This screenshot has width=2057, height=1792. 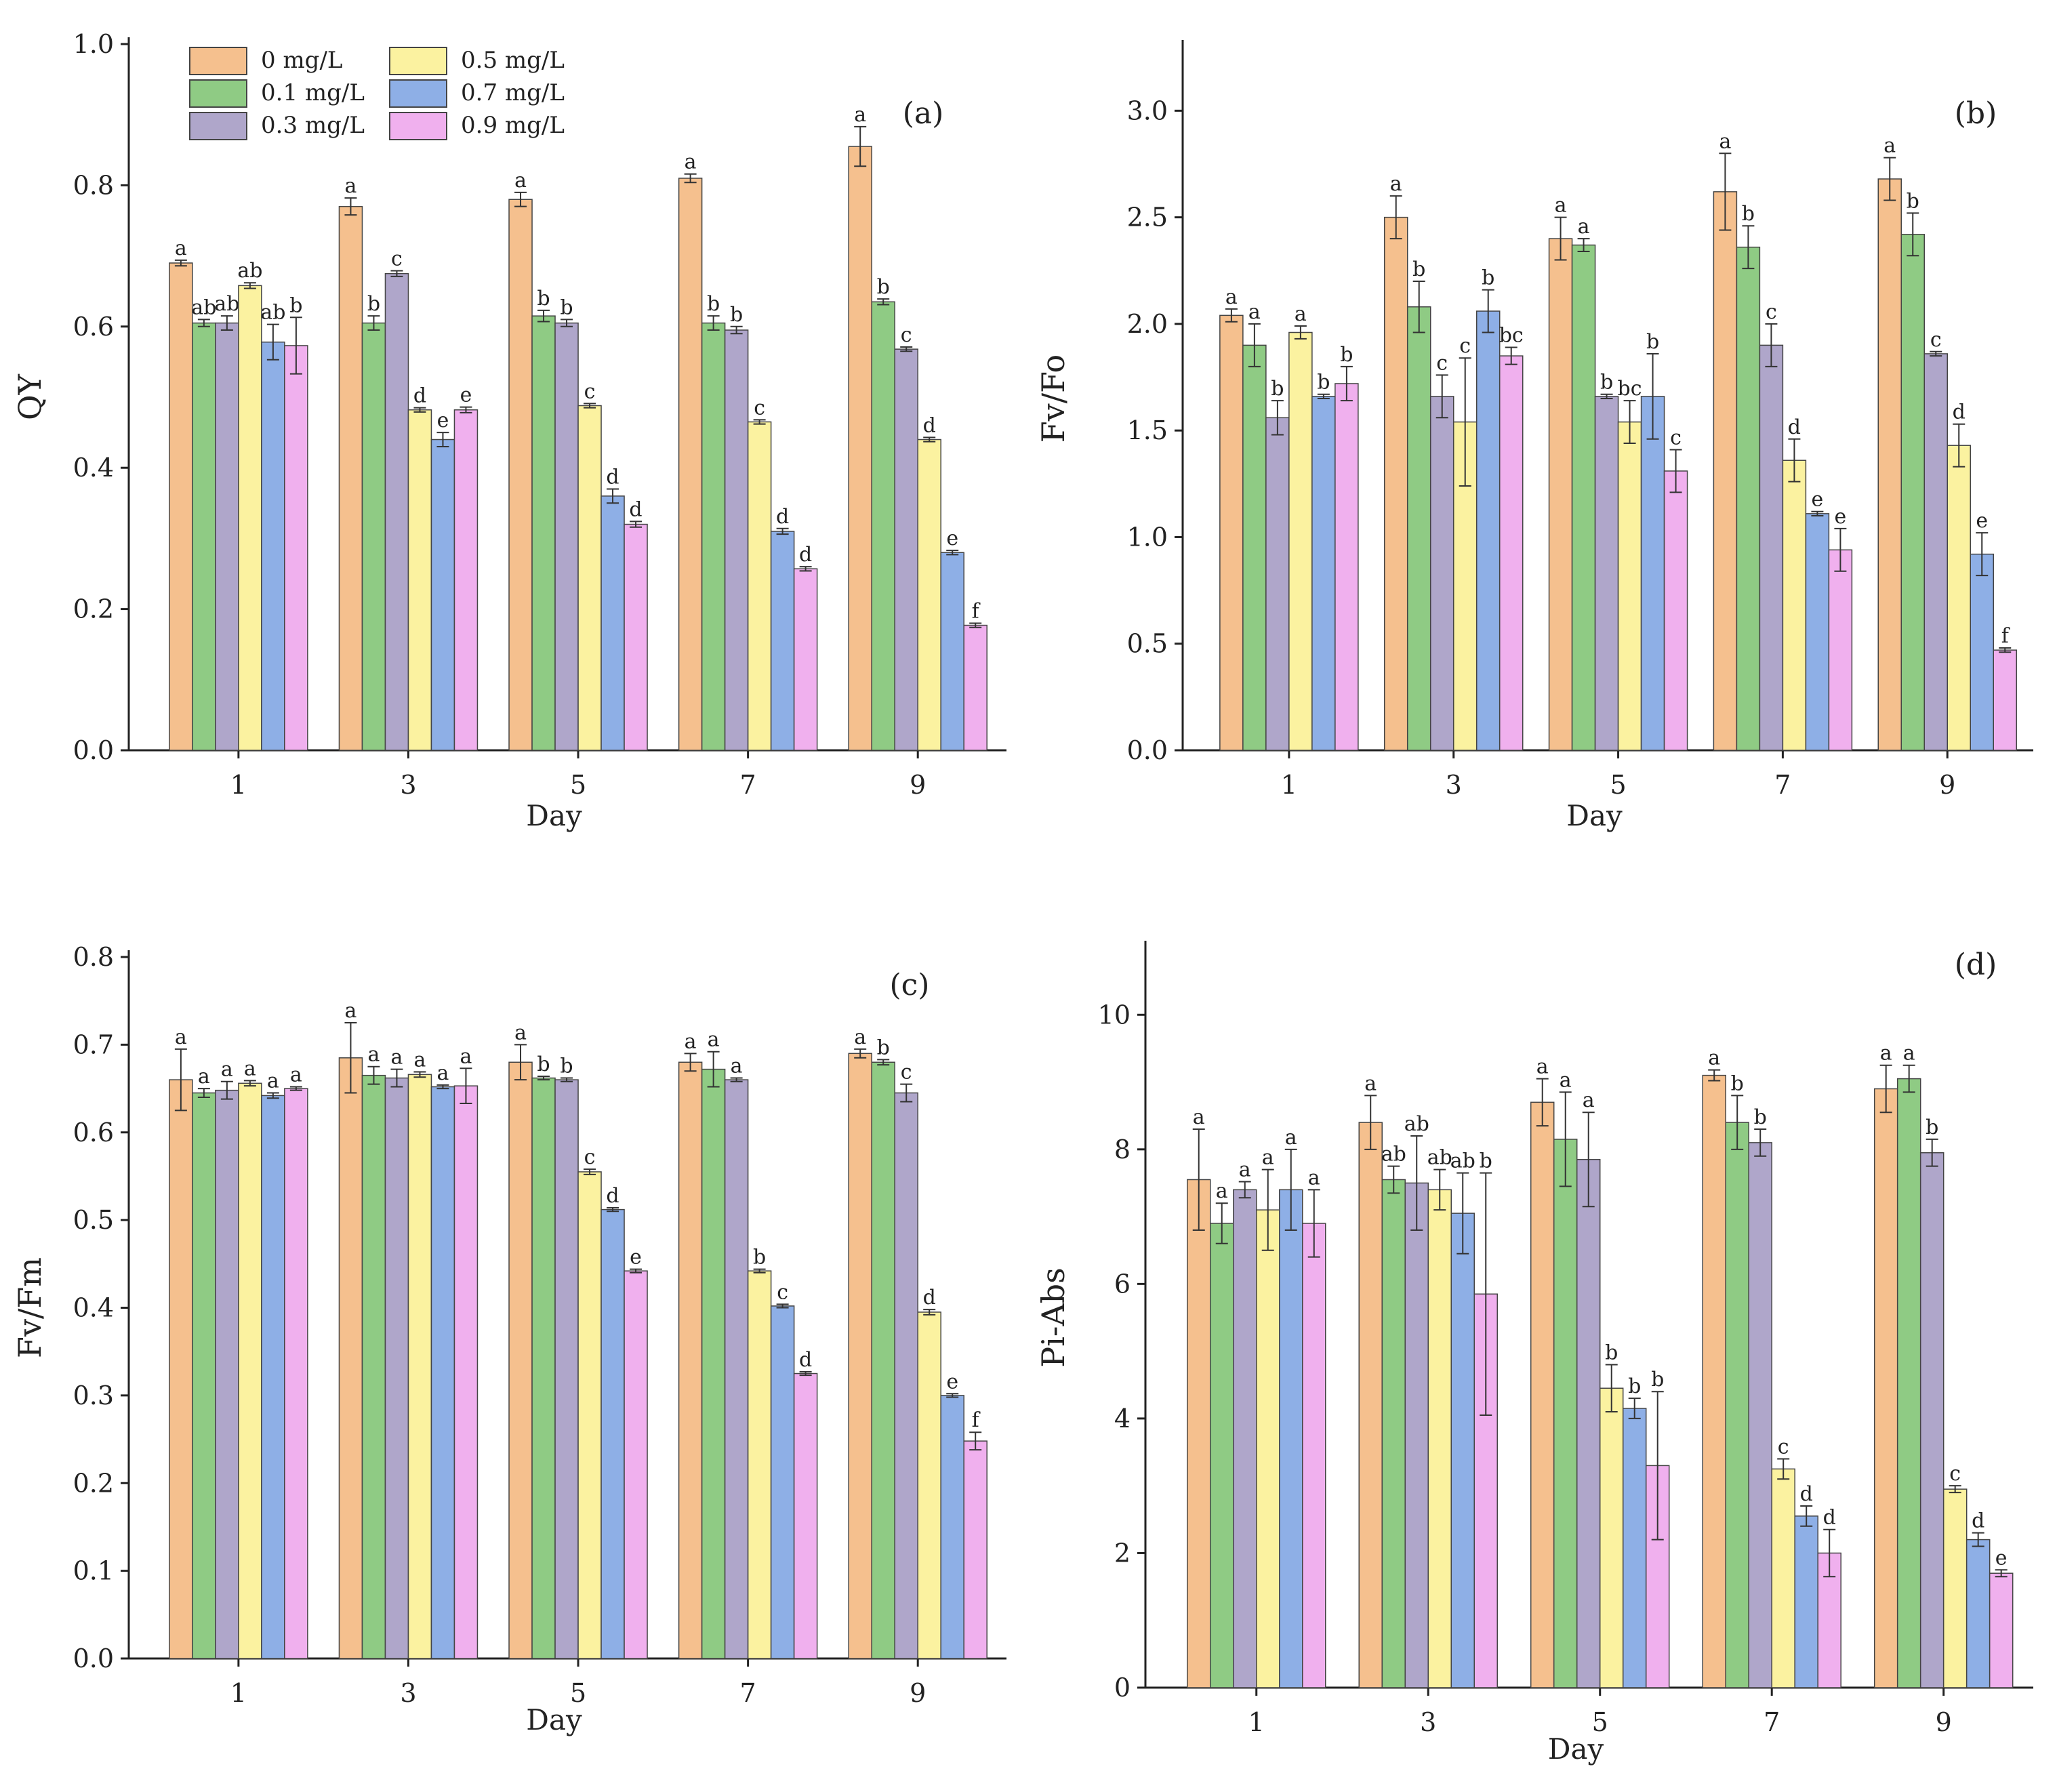 What do you see at coordinates (1122, 1553) in the screenshot?
I see `y-tick-label: 2` at bounding box center [1122, 1553].